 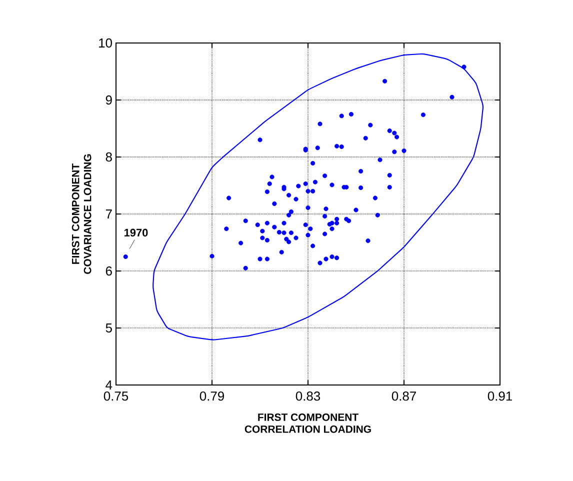 I want to click on x-axis-title: FIRST COMPONENT CORRELATION LOADING, so click(x=307, y=423).